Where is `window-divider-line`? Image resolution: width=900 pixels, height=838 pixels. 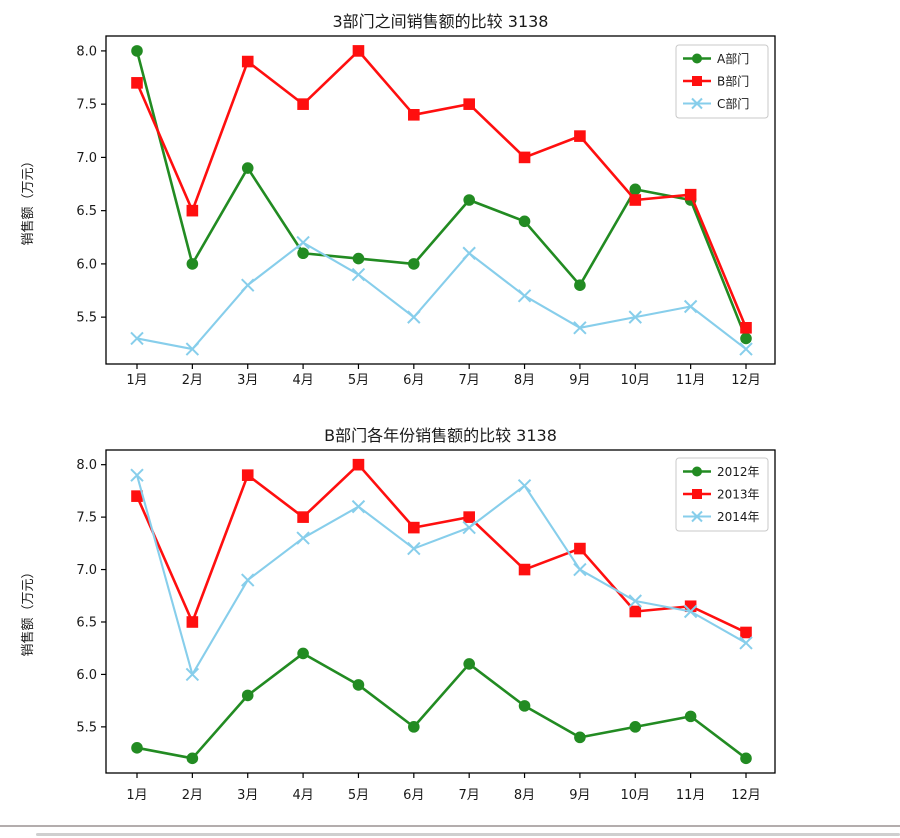
window-divider-line is located at coordinates (450, 826).